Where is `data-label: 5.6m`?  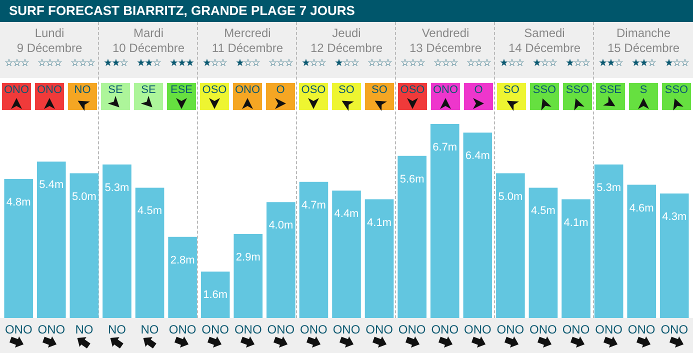
data-label: 5.6m is located at coordinates (412, 179).